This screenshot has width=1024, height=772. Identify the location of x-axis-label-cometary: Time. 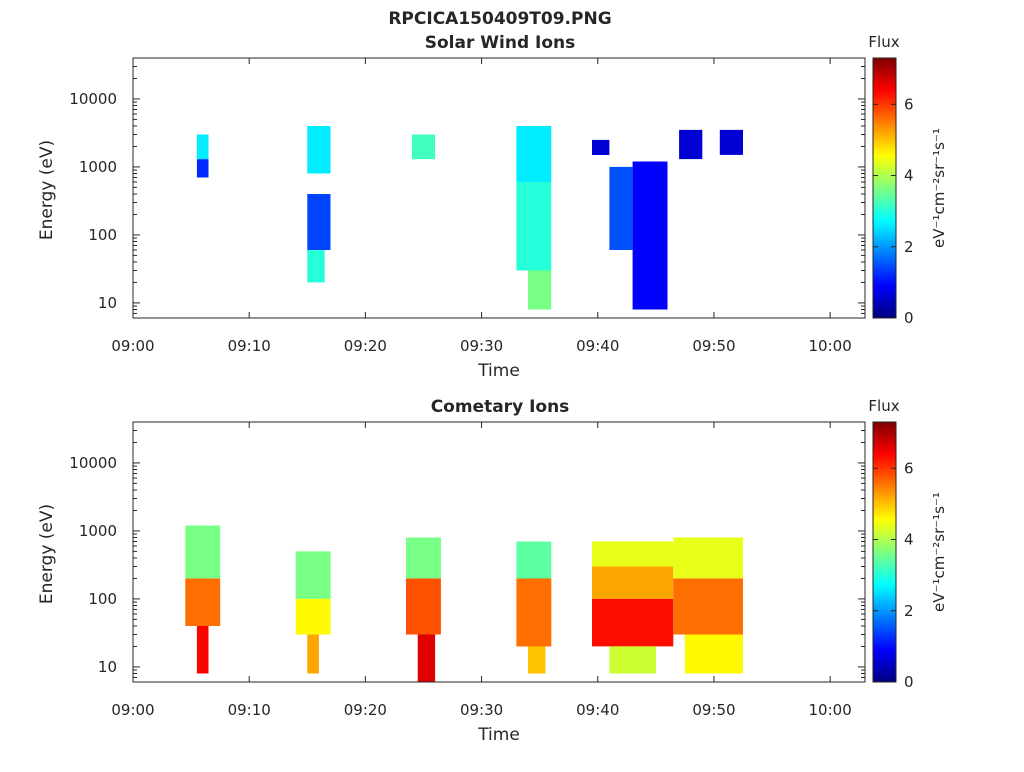
(498, 735).